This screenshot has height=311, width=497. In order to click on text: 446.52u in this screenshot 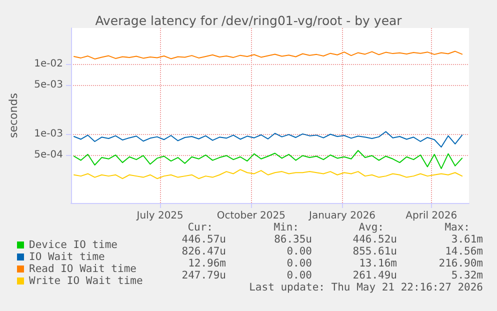, I will do `click(375, 240)`.